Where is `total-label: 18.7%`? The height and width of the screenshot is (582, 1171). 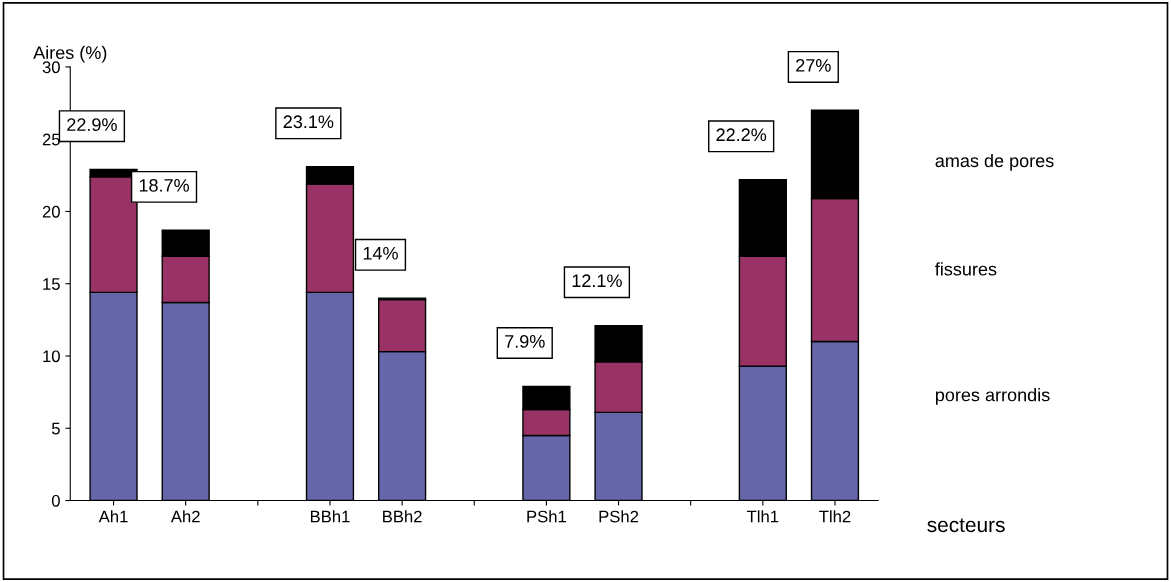
total-label: 18.7% is located at coordinates (164, 185).